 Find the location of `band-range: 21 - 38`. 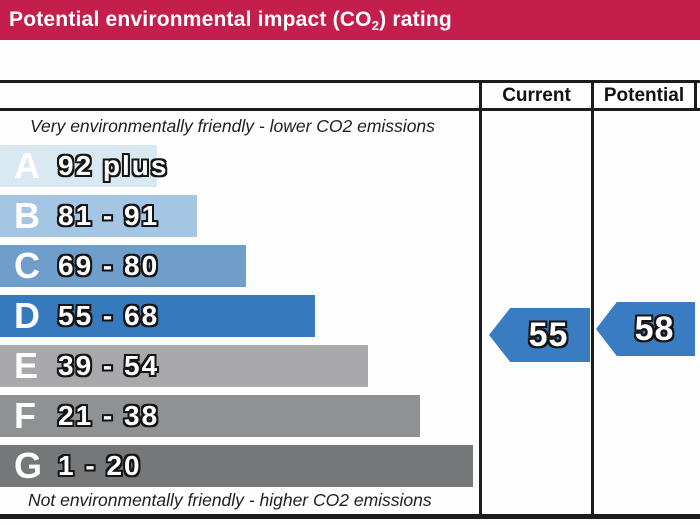

band-range: 21 - 38 is located at coordinates (109, 415).